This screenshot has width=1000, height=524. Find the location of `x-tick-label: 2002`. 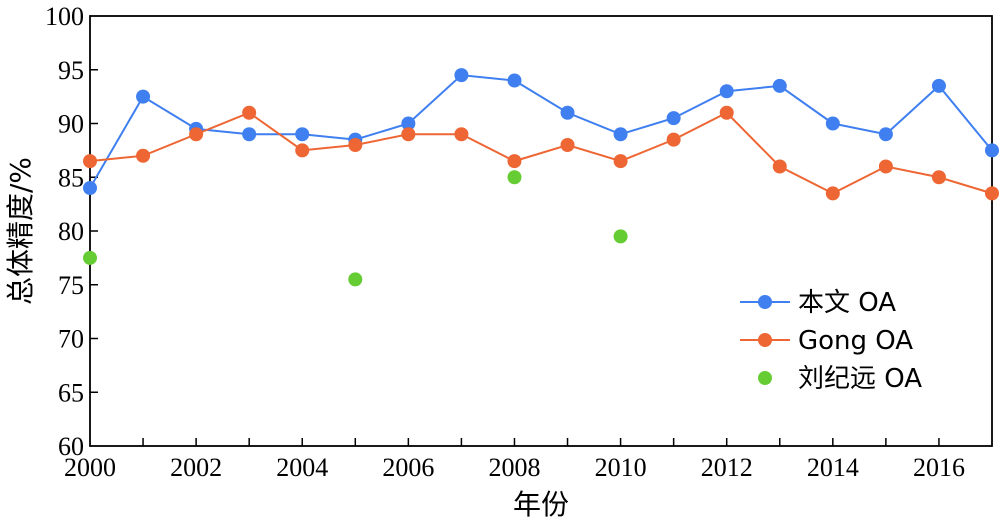

x-tick-label: 2002 is located at coordinates (196, 467).